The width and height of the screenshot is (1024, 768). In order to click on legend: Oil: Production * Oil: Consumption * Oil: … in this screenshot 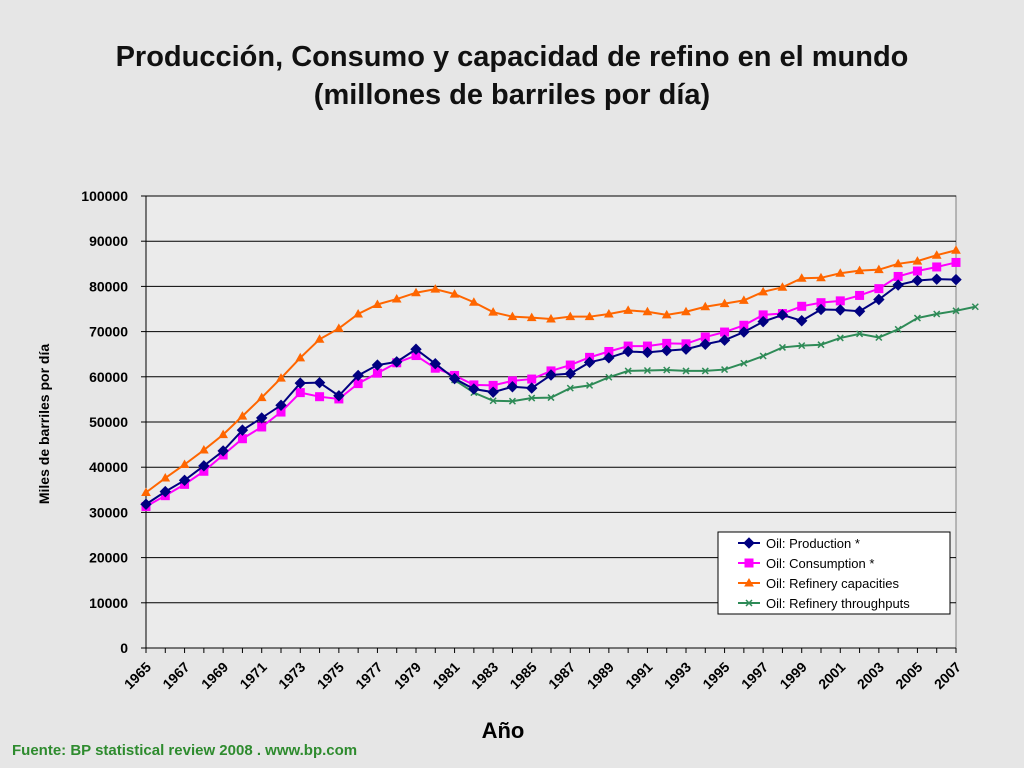, I will do `click(834, 573)`.